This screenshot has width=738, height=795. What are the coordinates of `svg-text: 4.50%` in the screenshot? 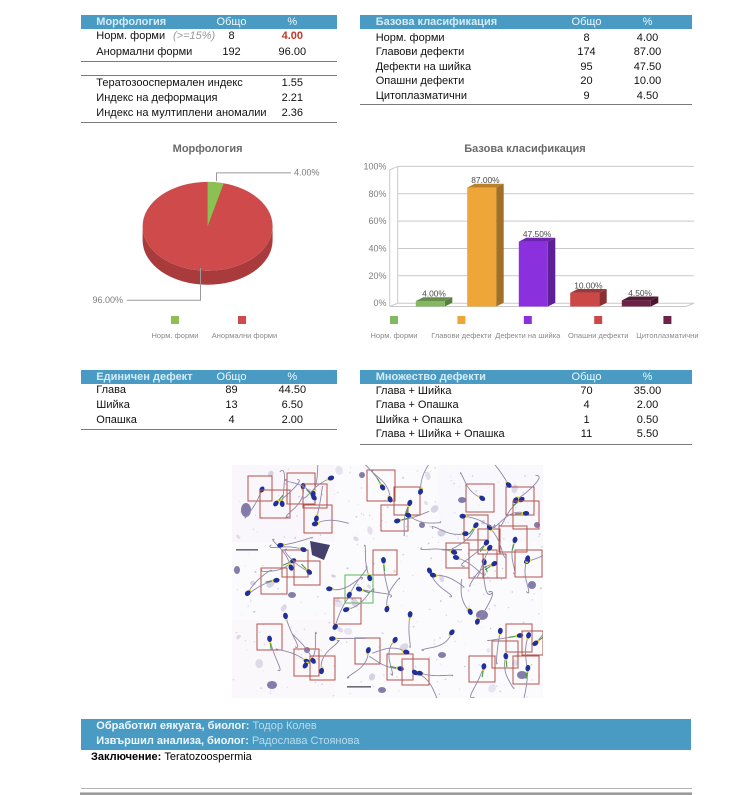 It's located at (640, 293).